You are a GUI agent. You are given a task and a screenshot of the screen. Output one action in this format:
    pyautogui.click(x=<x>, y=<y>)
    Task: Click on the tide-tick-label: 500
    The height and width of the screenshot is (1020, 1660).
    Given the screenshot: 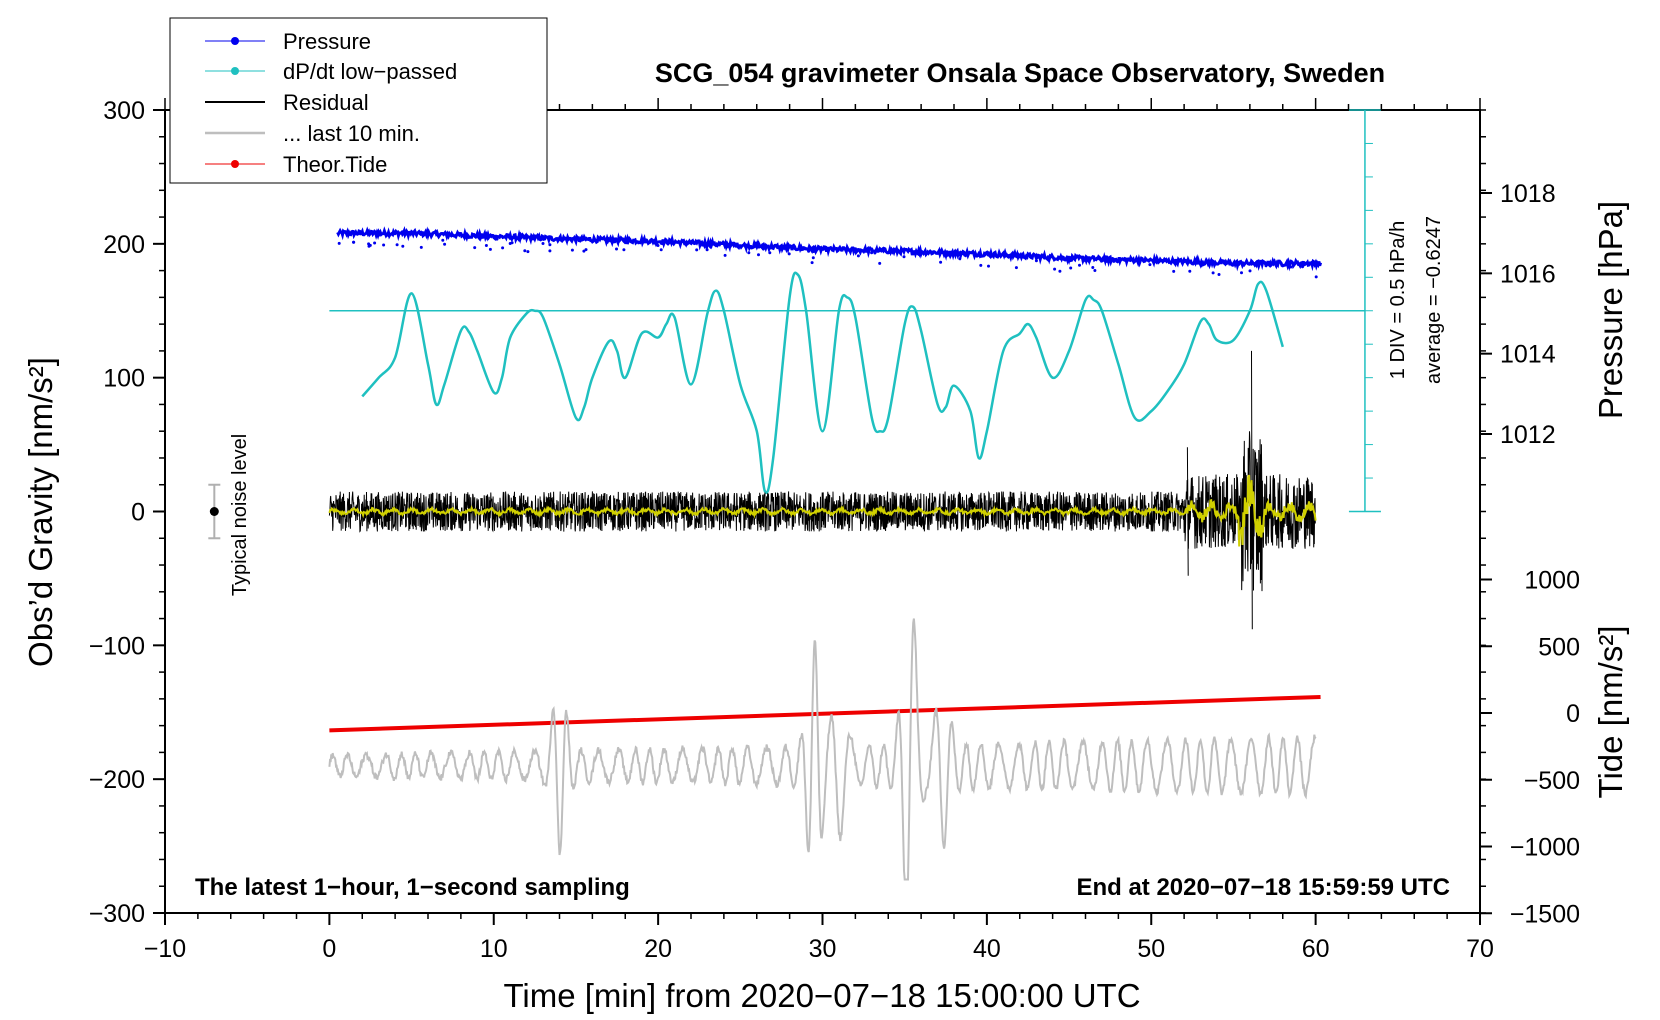 What is the action you would take?
    pyautogui.click(x=1559, y=647)
    